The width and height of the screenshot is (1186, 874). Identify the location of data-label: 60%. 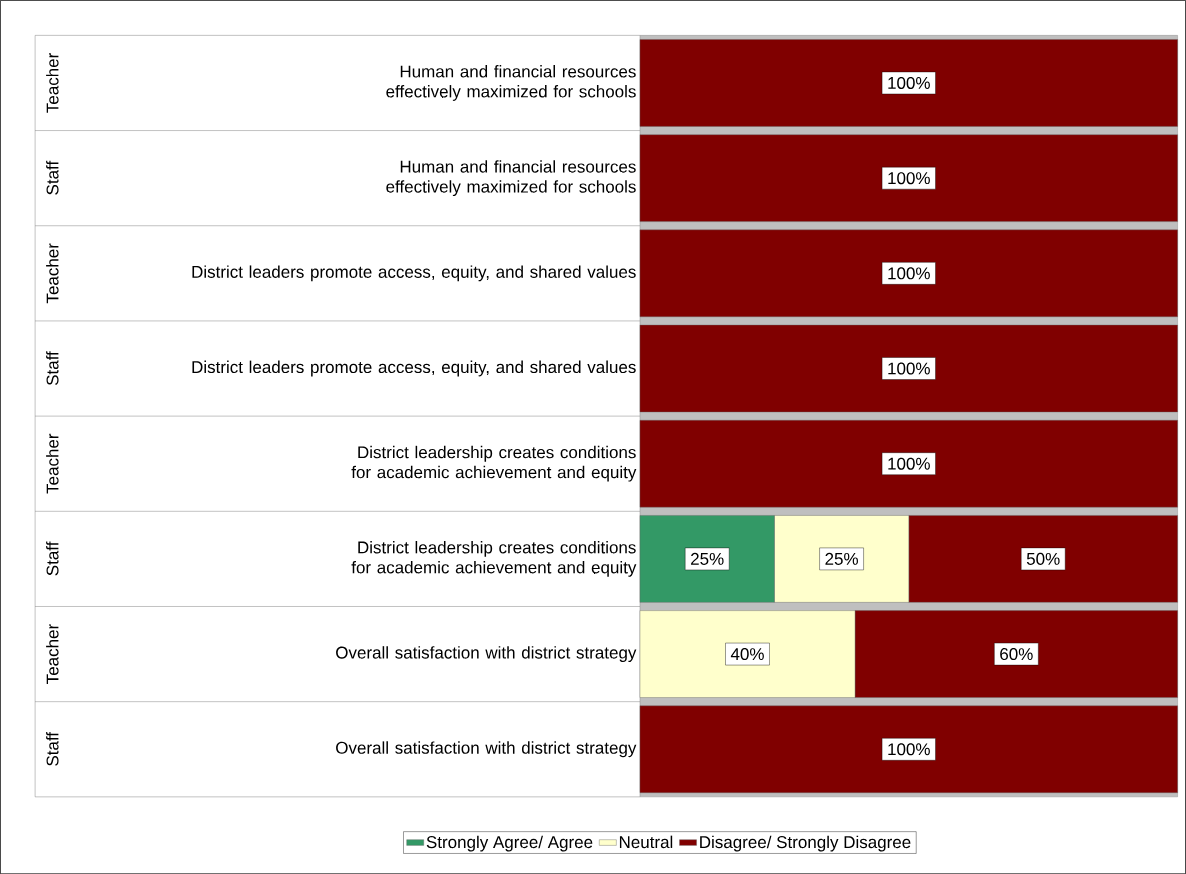
(1016, 653).